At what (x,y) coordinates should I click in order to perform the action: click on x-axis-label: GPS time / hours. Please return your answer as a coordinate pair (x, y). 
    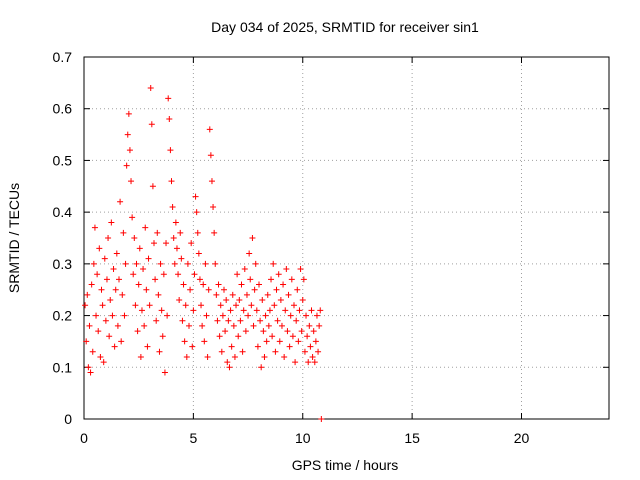
    Looking at the image, I should click on (345, 465).